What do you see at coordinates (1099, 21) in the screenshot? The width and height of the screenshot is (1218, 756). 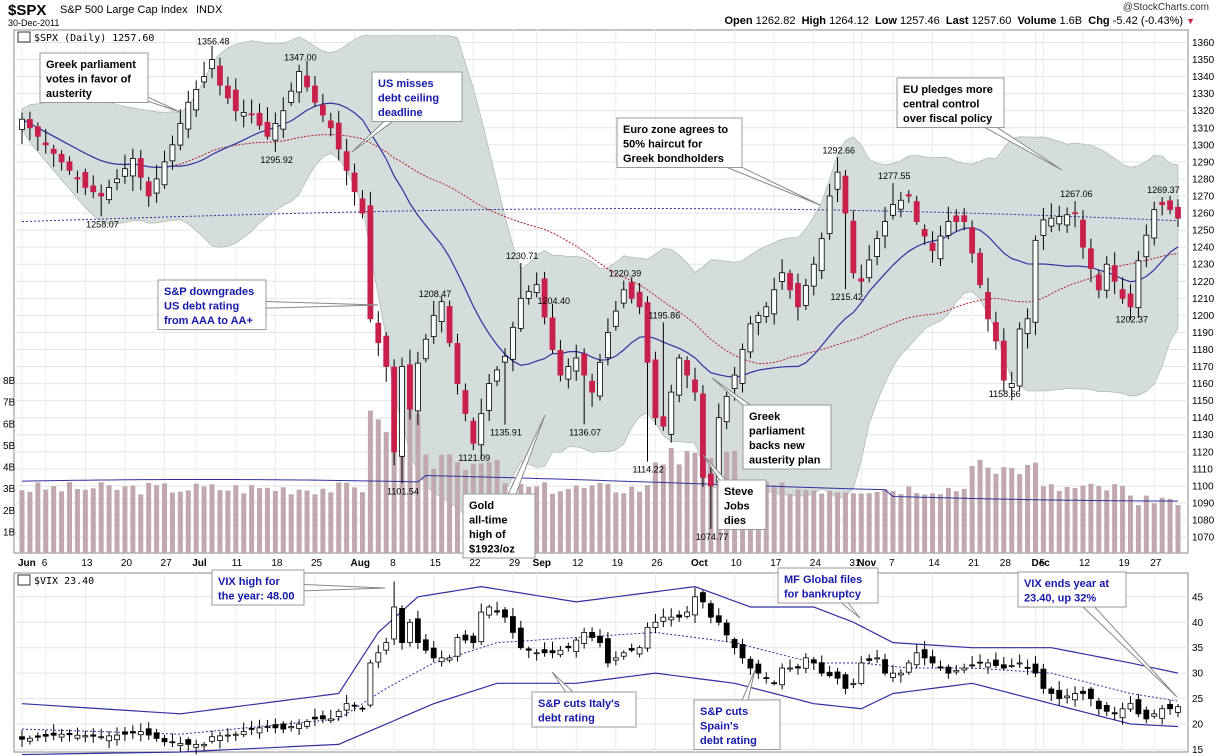 I see `chg-label: Chg` at bounding box center [1099, 21].